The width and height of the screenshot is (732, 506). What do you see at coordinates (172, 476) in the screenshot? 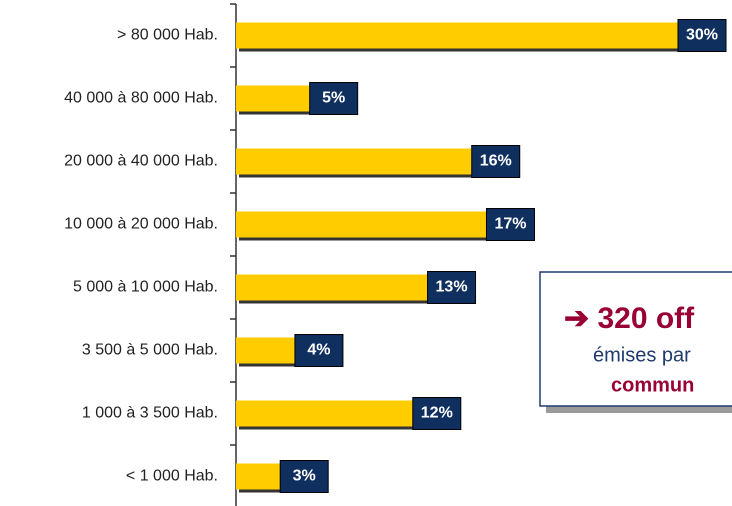
I see `y-tick-label: < 1 000 Hab.` at bounding box center [172, 476].